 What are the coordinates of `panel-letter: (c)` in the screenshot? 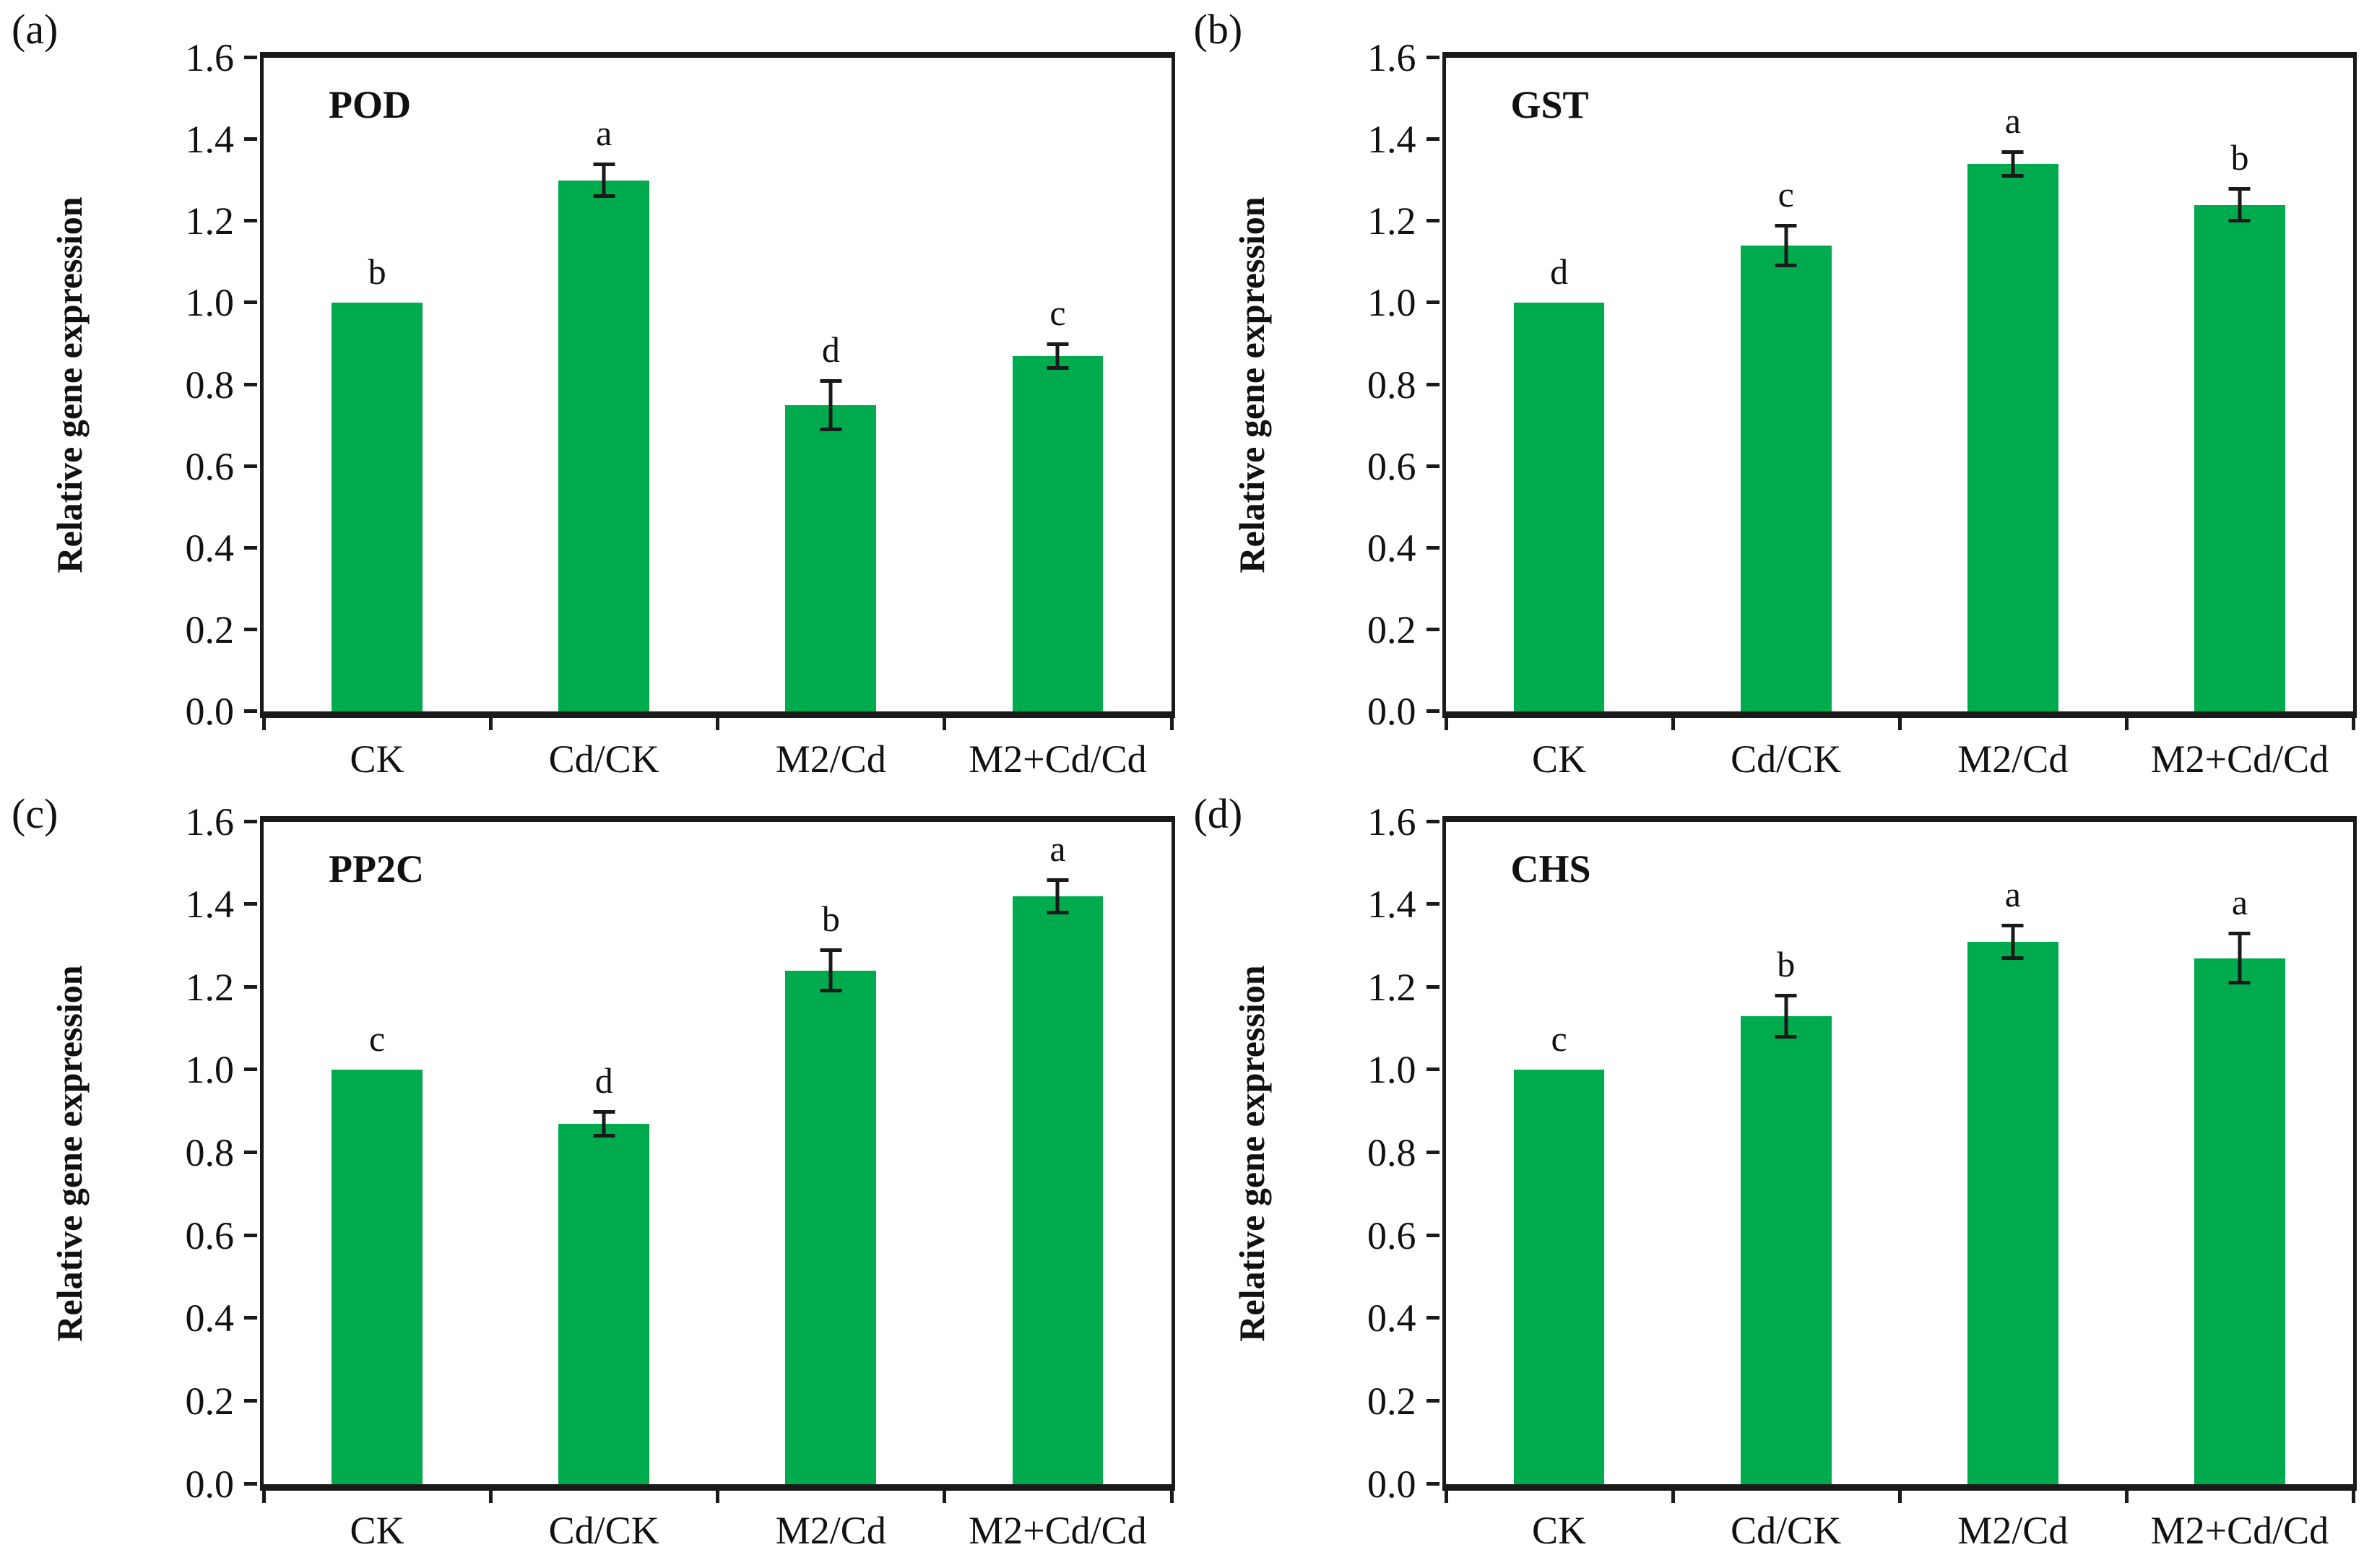 It's located at (35, 813).